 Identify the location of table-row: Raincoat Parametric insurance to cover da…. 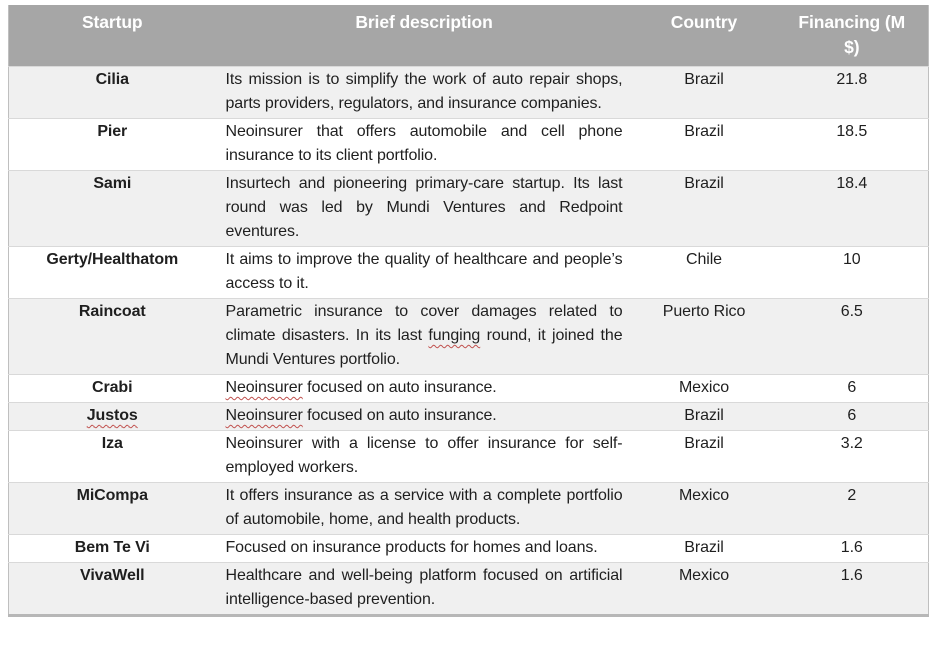
(468, 336).